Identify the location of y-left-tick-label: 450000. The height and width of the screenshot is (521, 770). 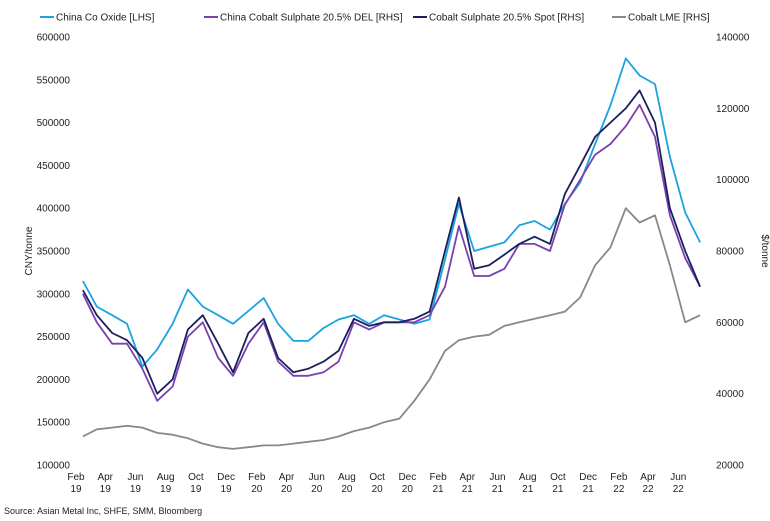
(54, 166).